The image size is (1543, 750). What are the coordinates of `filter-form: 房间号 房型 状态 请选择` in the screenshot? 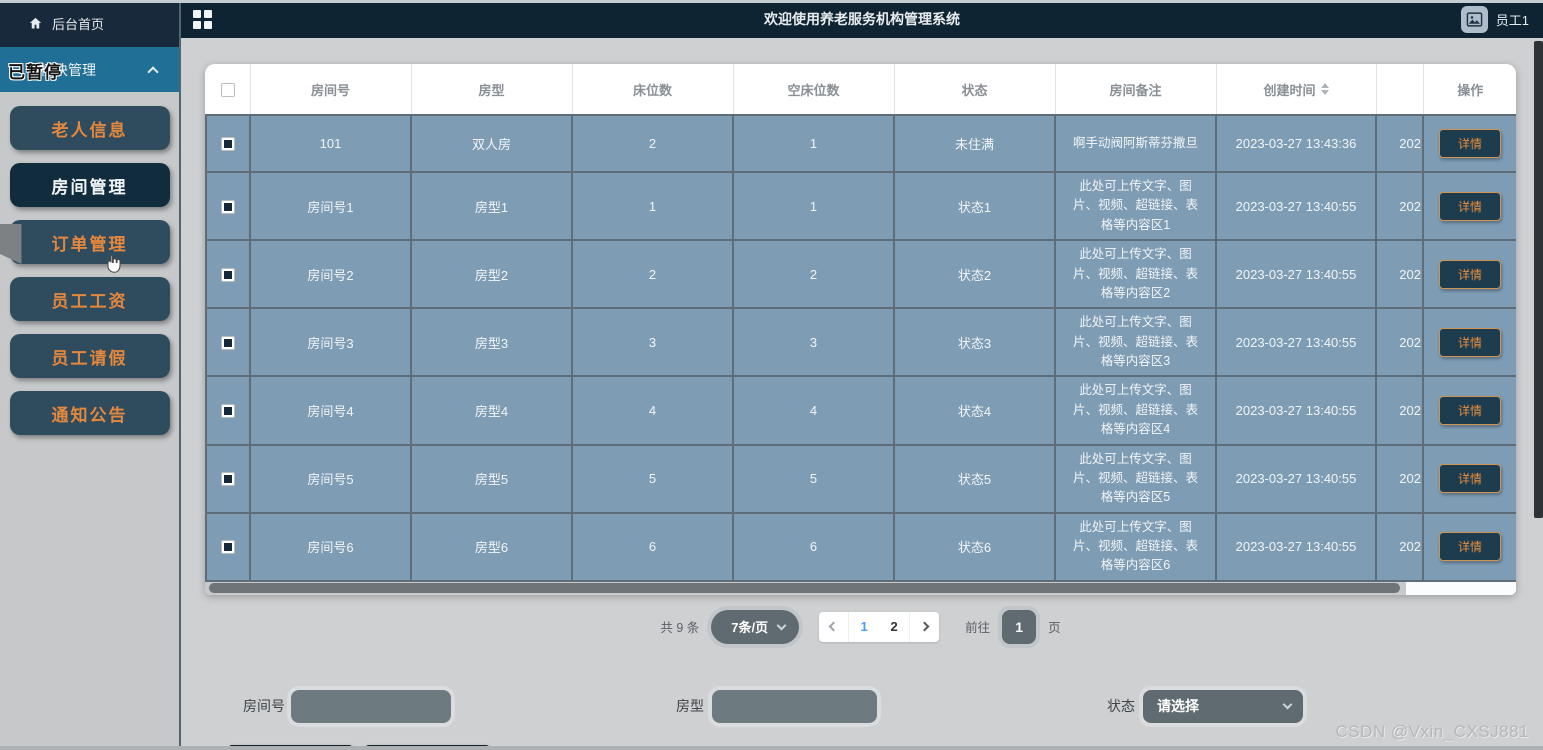 It's located at (874, 706).